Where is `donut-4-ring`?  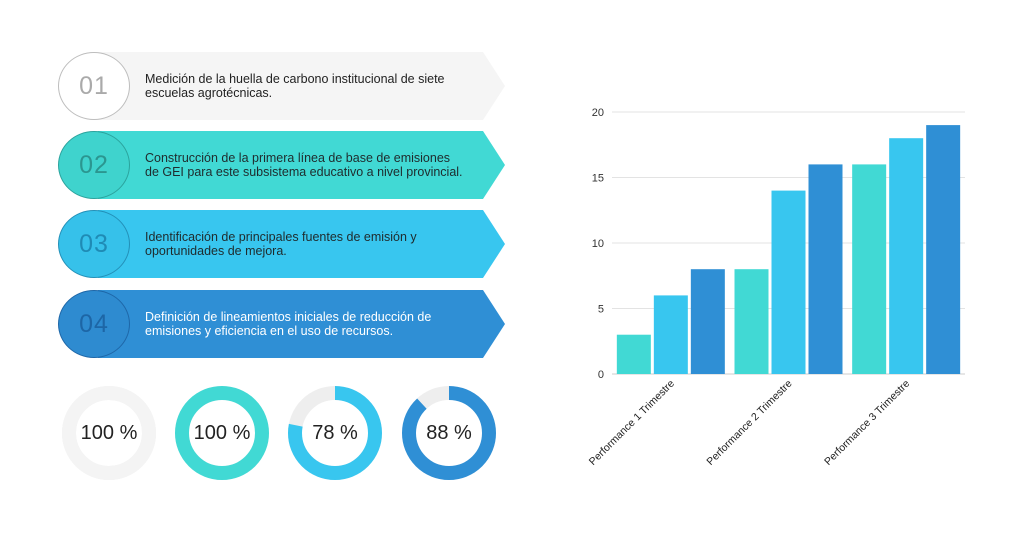
donut-4-ring is located at coordinates (449, 433).